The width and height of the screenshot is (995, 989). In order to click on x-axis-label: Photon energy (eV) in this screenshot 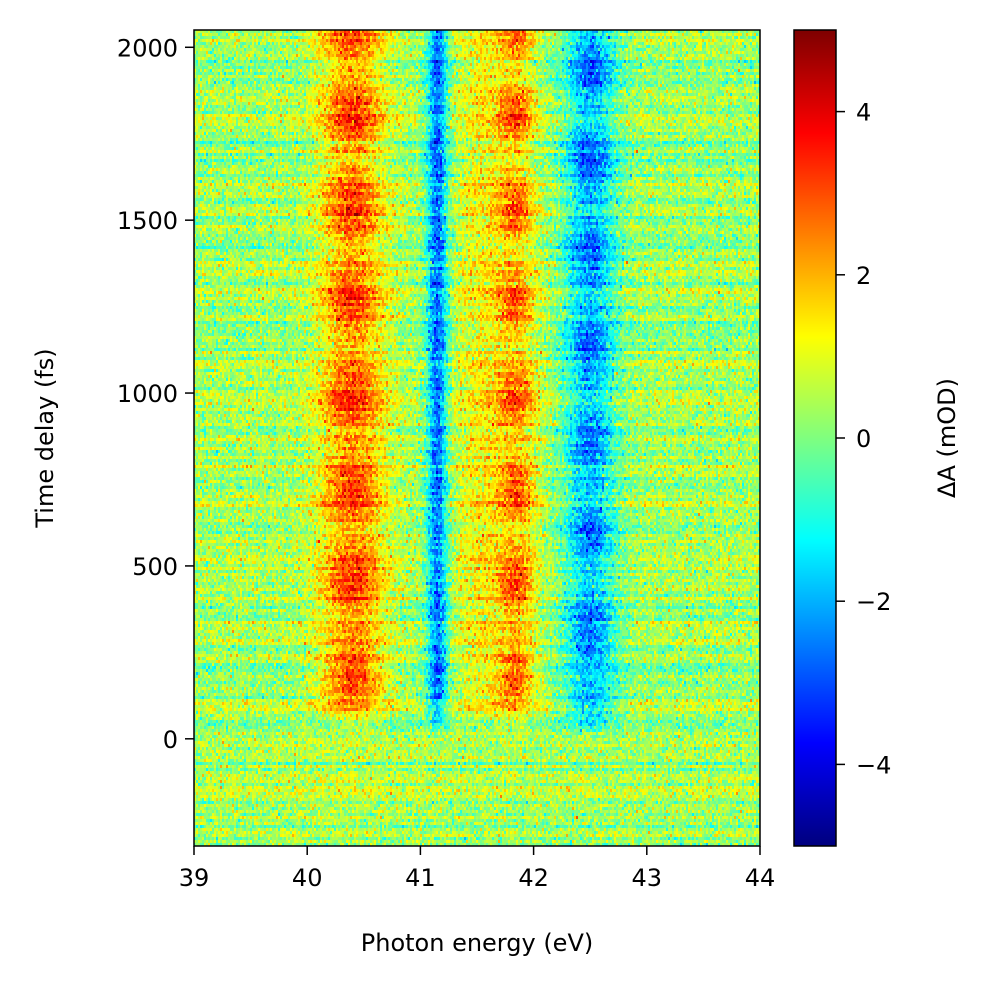, I will do `click(477, 943)`.